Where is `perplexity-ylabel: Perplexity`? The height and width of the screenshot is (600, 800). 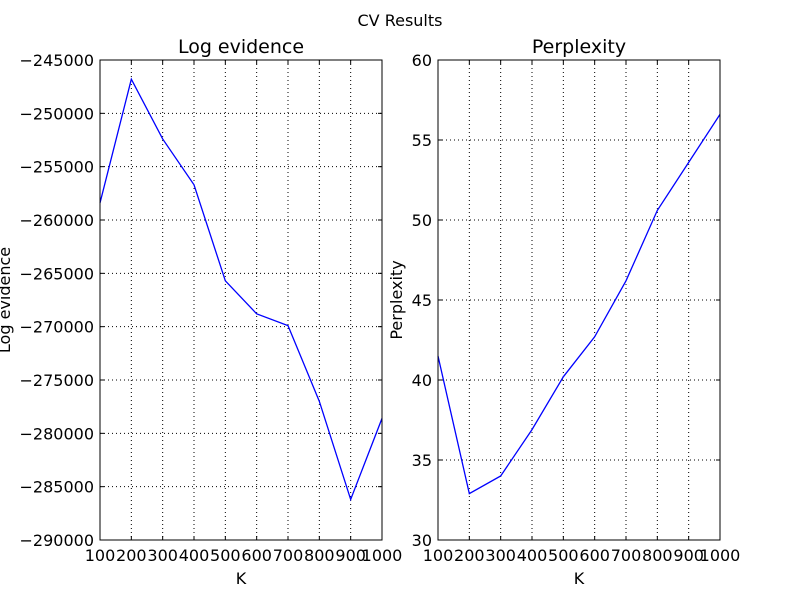 perplexity-ylabel: Perplexity is located at coordinates (396, 299).